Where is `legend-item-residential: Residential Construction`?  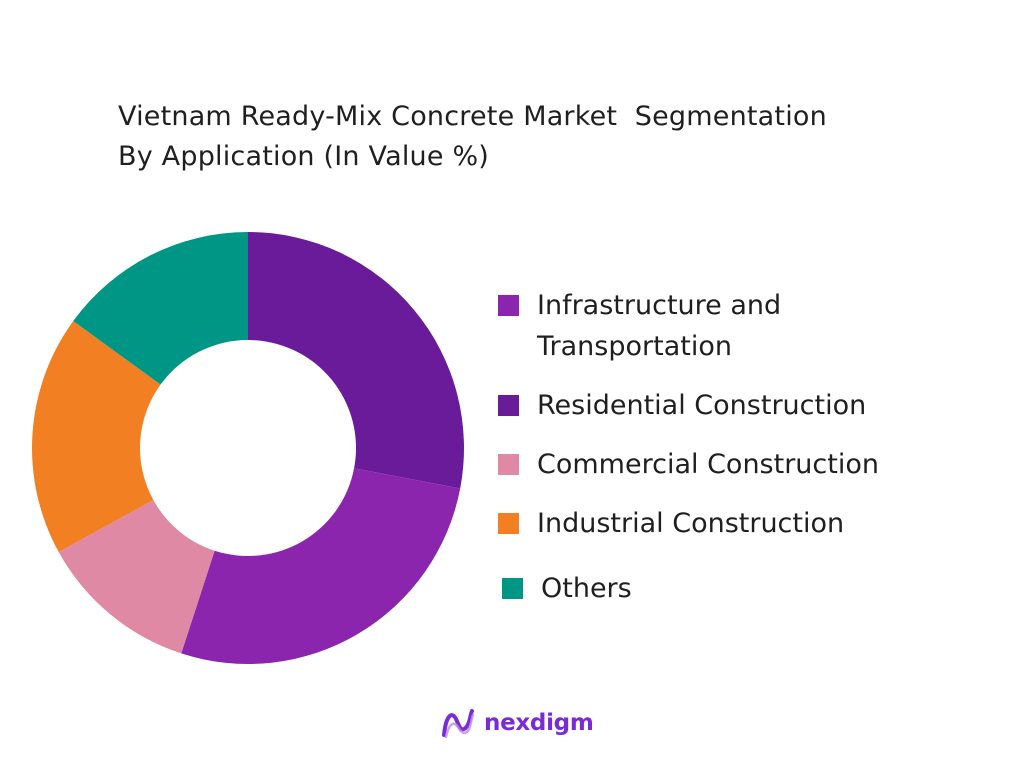
legend-item-residential: Residential Construction is located at coordinates (682, 405).